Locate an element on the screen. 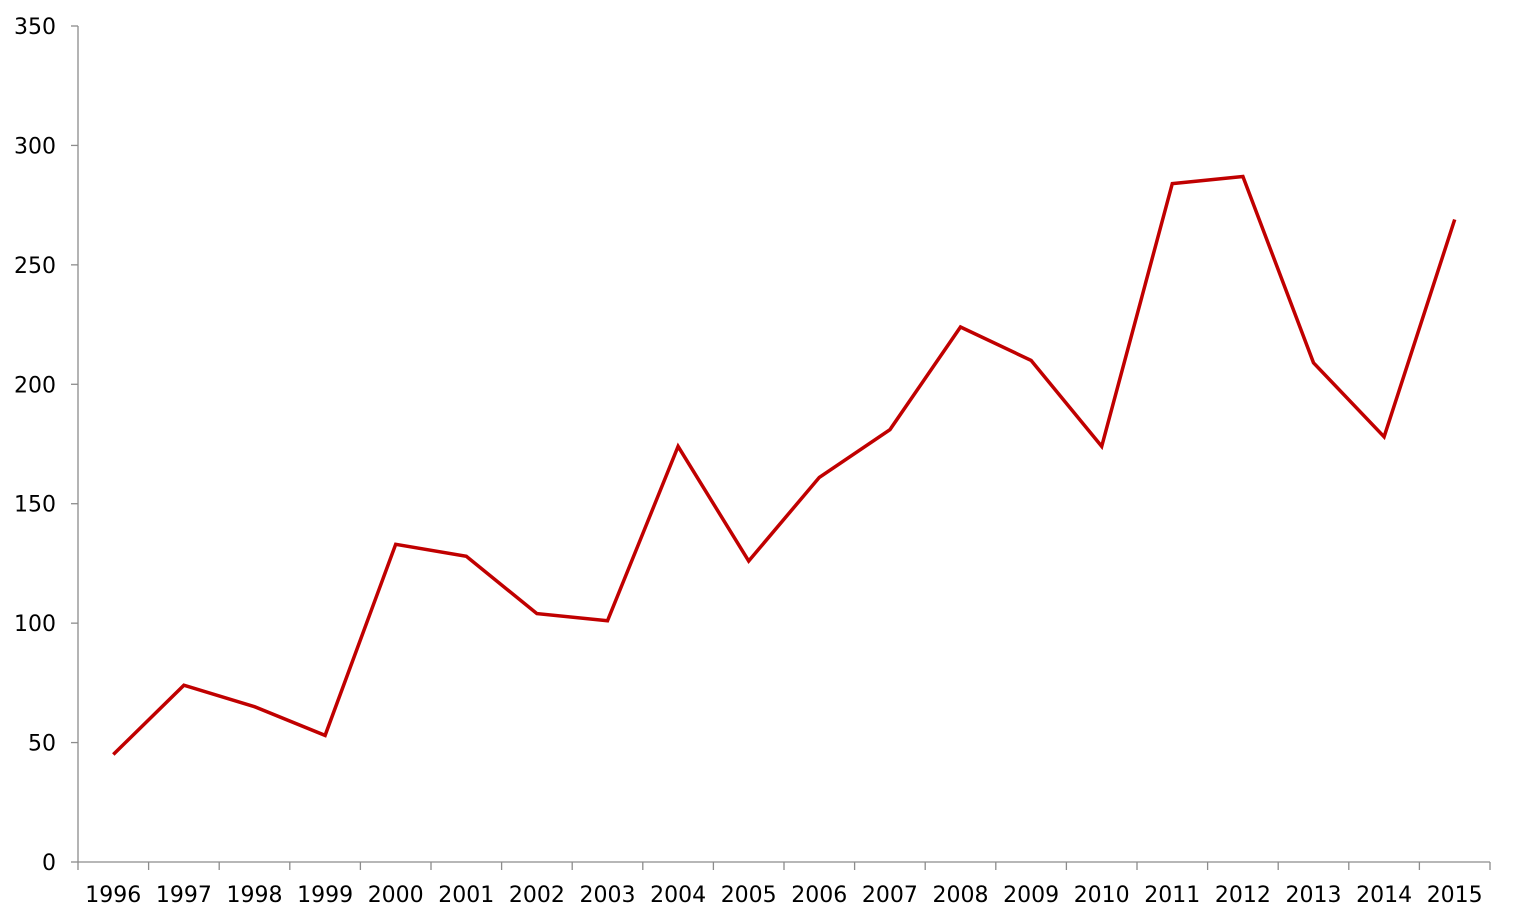  x-tick-label: 1999 is located at coordinates (325, 895).